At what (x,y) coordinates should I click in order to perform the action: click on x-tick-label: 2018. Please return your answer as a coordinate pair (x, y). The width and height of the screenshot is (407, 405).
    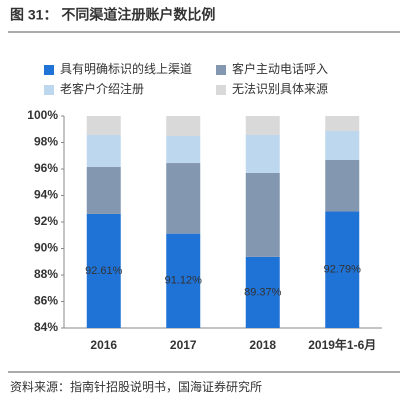
    Looking at the image, I should click on (262, 345).